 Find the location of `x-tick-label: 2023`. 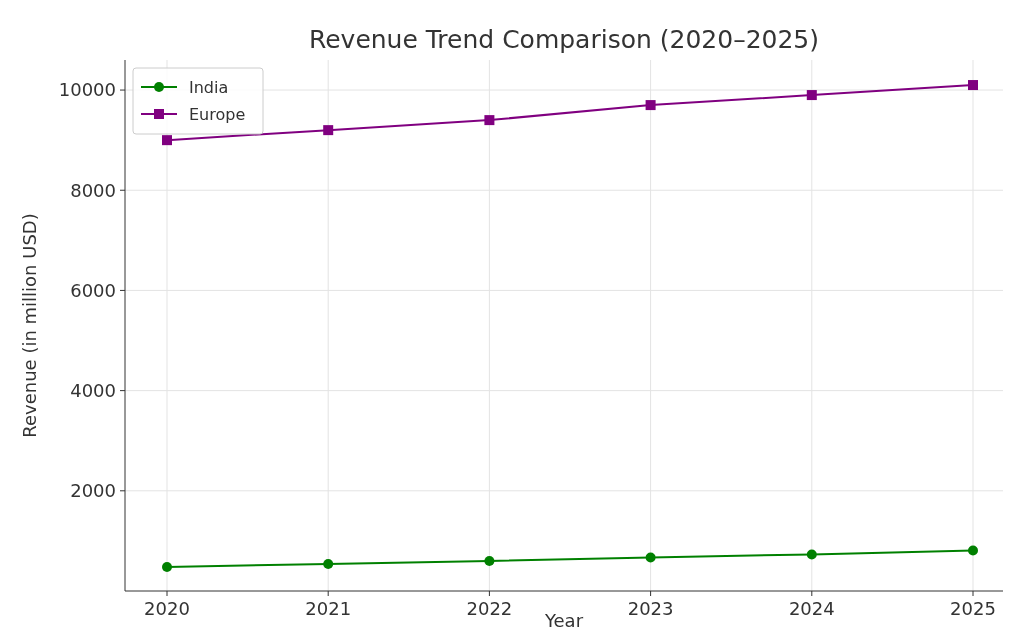

x-tick-label: 2023 is located at coordinates (650, 608).